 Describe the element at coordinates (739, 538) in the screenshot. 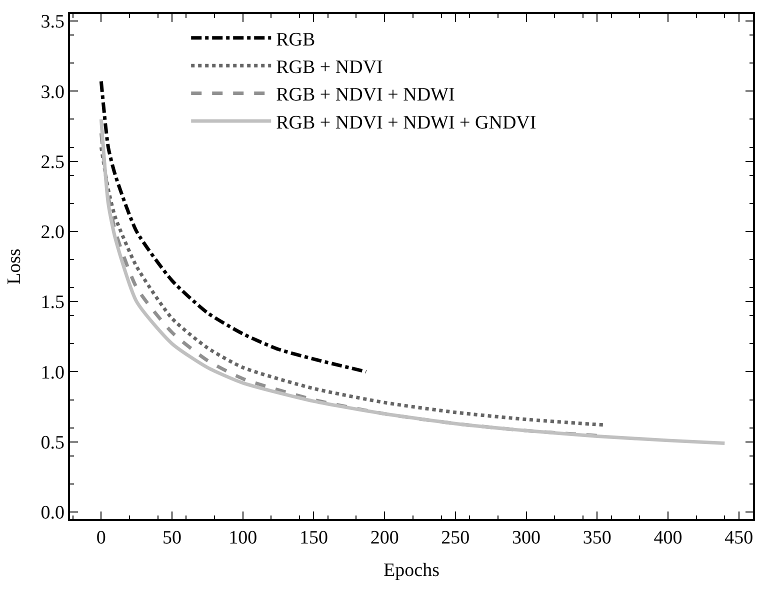

I see `x-tick-label: 450` at that location.